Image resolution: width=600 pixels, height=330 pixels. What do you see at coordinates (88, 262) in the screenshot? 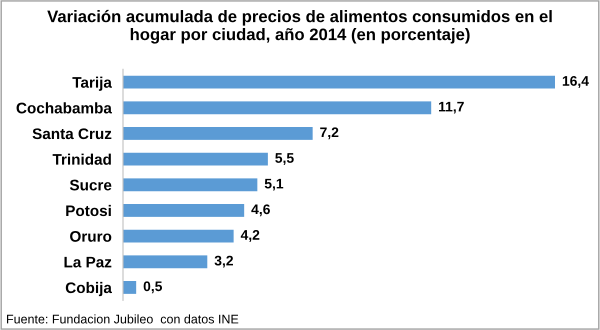
I see `y-tick-label: La Paz` at bounding box center [88, 262].